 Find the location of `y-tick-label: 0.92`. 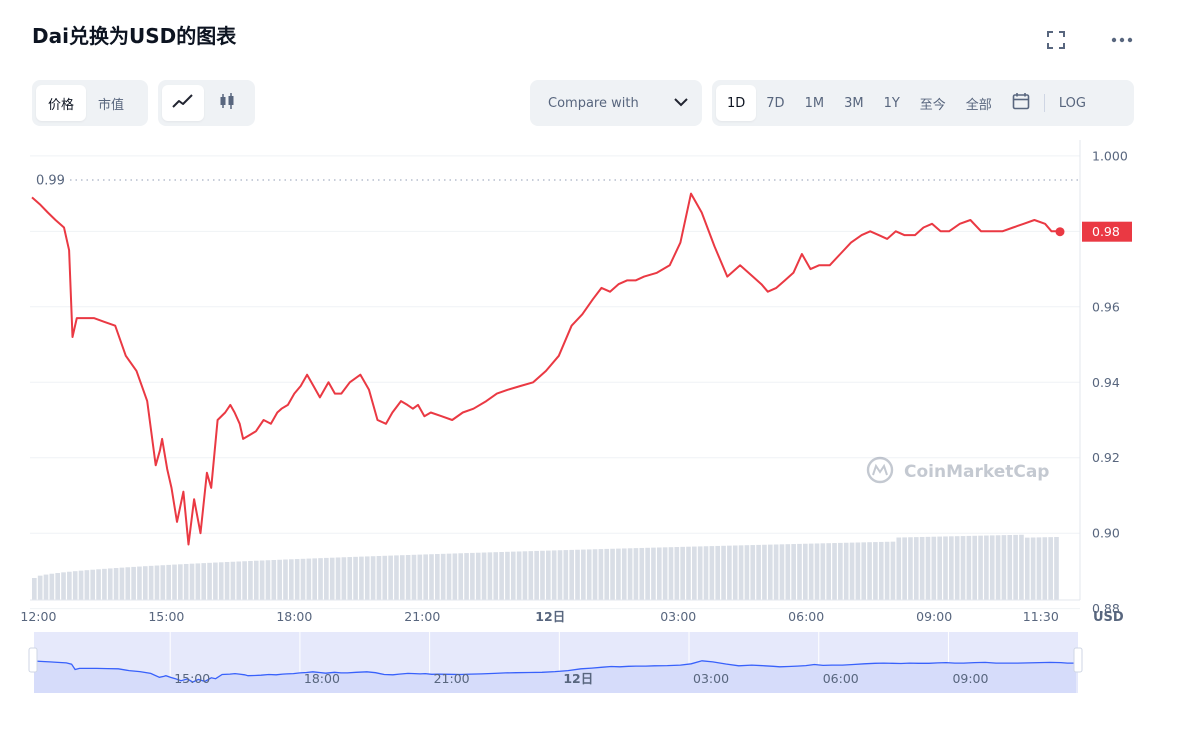

y-tick-label: 0.92 is located at coordinates (1106, 457).